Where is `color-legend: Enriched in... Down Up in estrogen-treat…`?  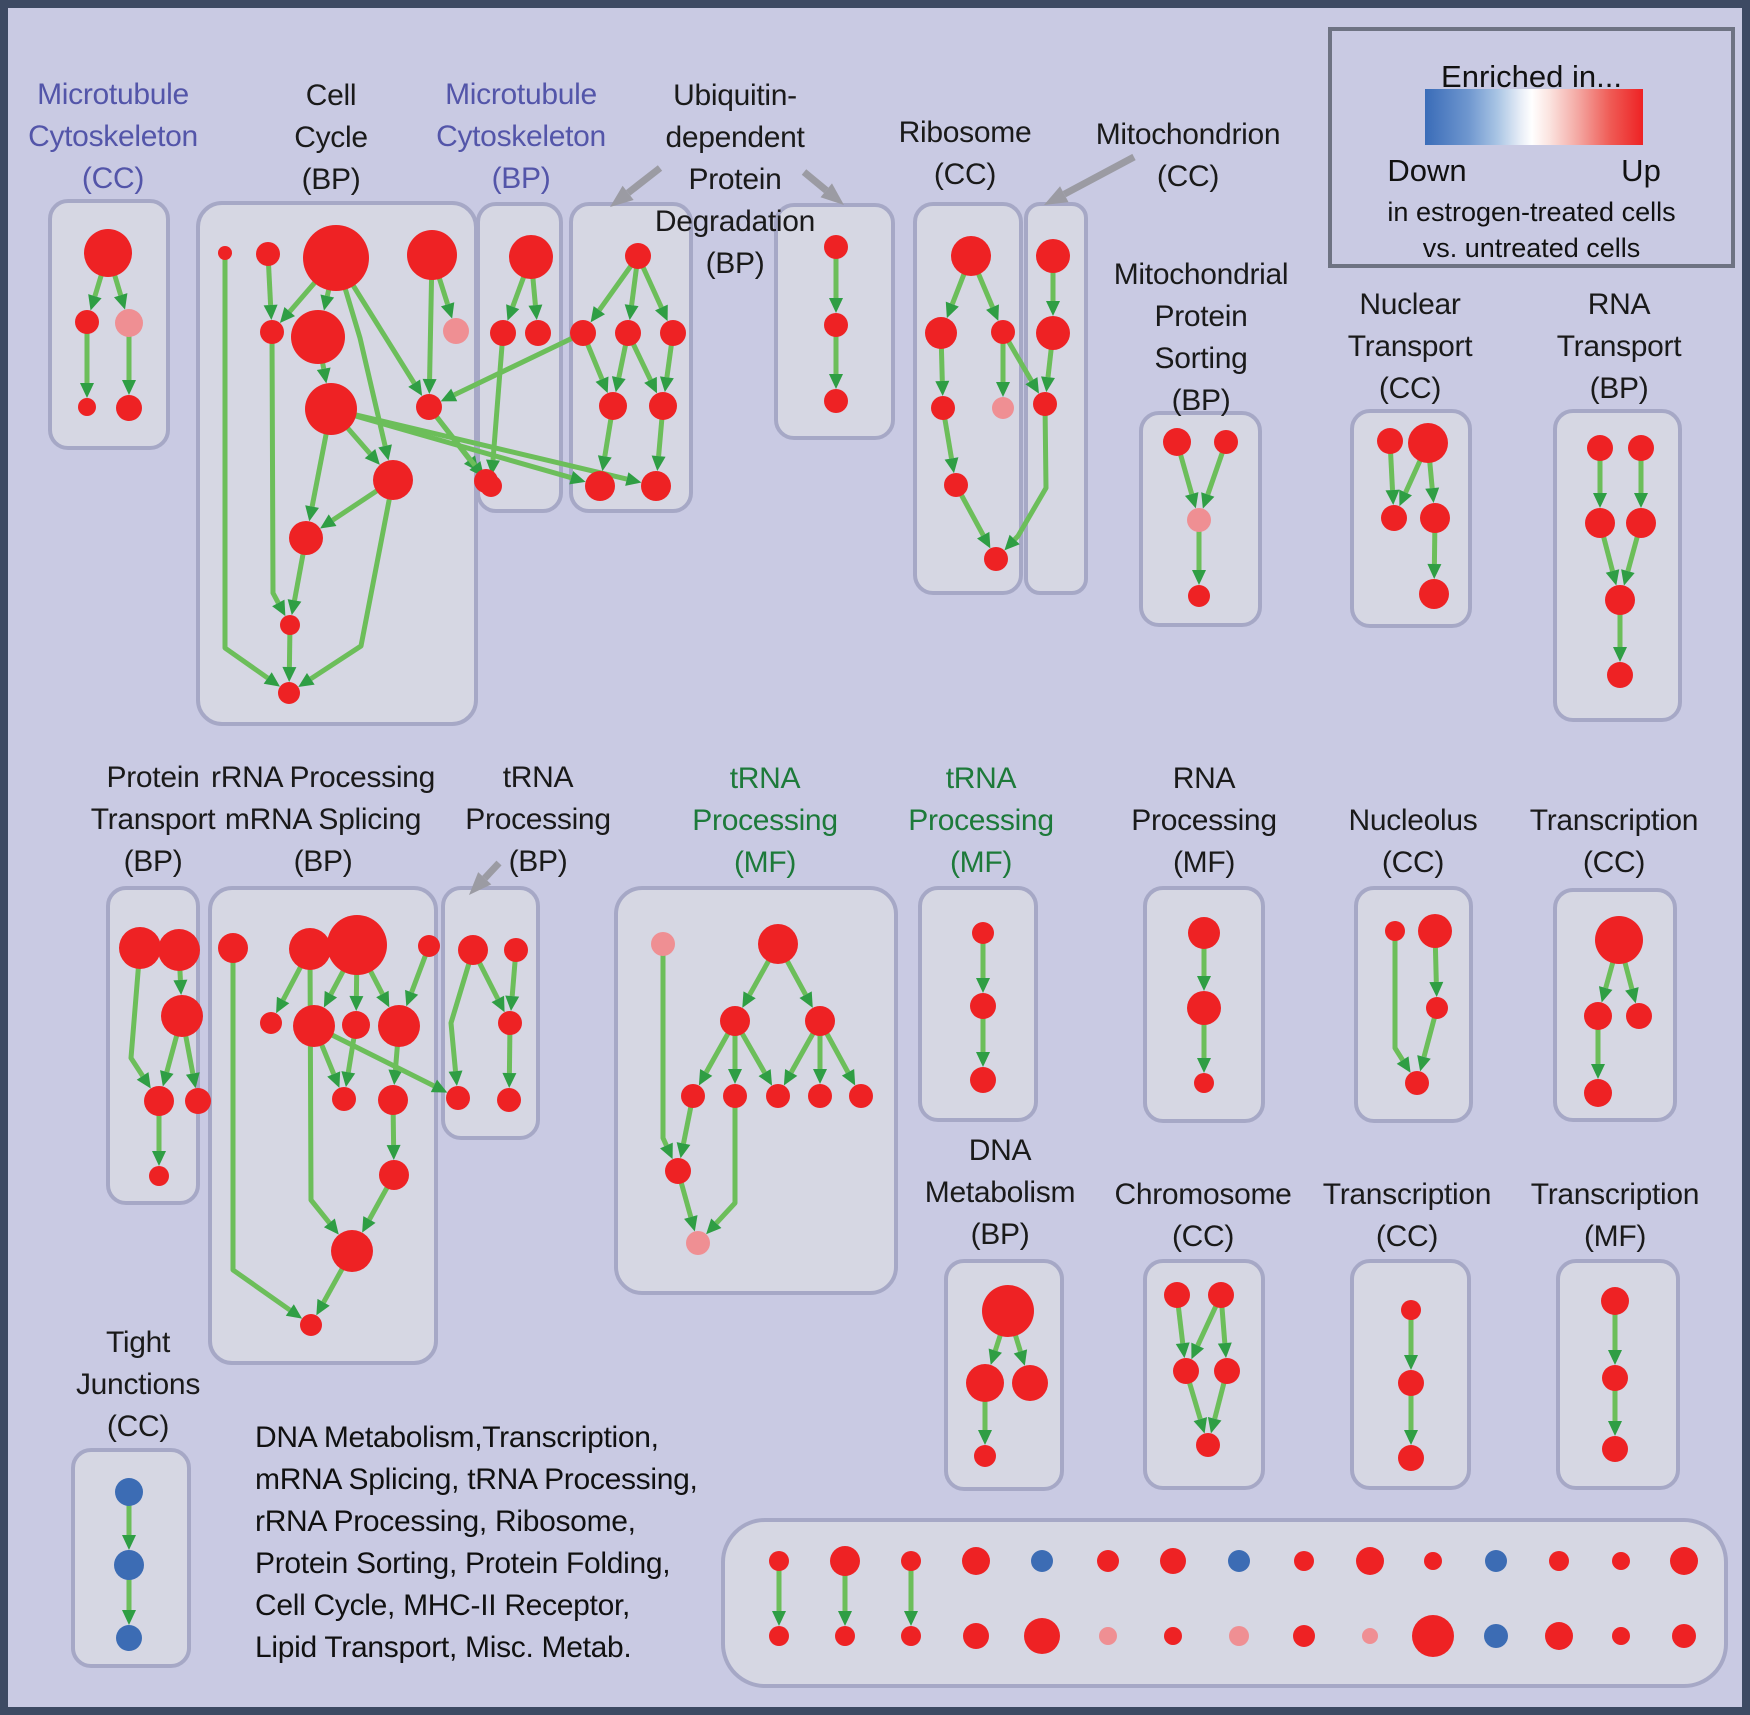
color-legend: Enriched in... Down Up in estrogen-treat… is located at coordinates (1531, 147).